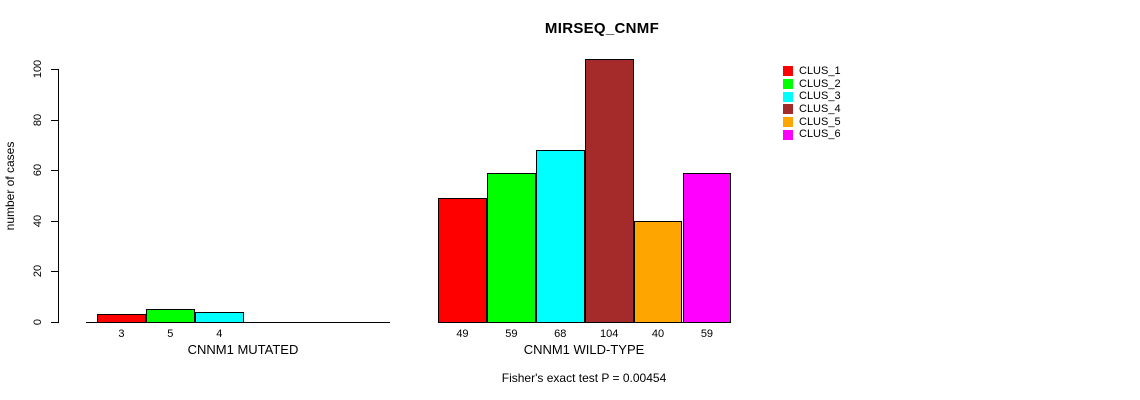  Describe the element at coordinates (170, 334) in the screenshot. I see `bar-value-label: 5` at that location.